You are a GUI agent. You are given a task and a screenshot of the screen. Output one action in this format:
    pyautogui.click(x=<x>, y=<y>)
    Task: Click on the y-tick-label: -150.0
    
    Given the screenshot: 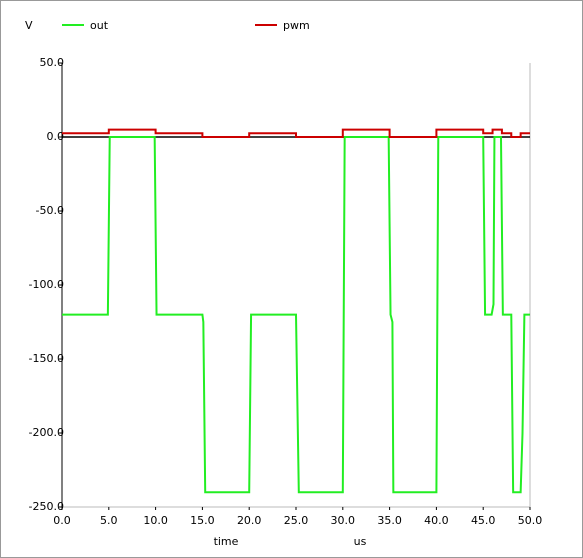 What is the action you would take?
    pyautogui.click(x=46, y=358)
    